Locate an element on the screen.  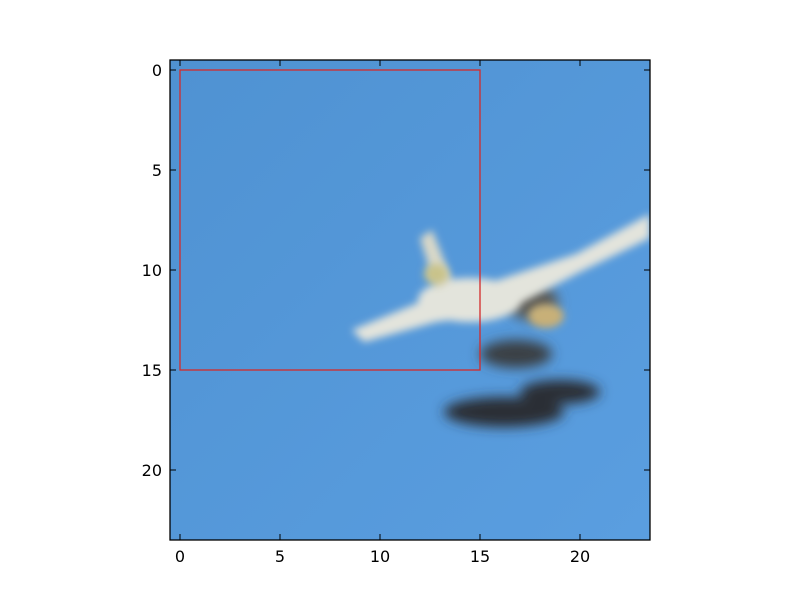
y-tick-label: 10 is located at coordinates (152, 270).